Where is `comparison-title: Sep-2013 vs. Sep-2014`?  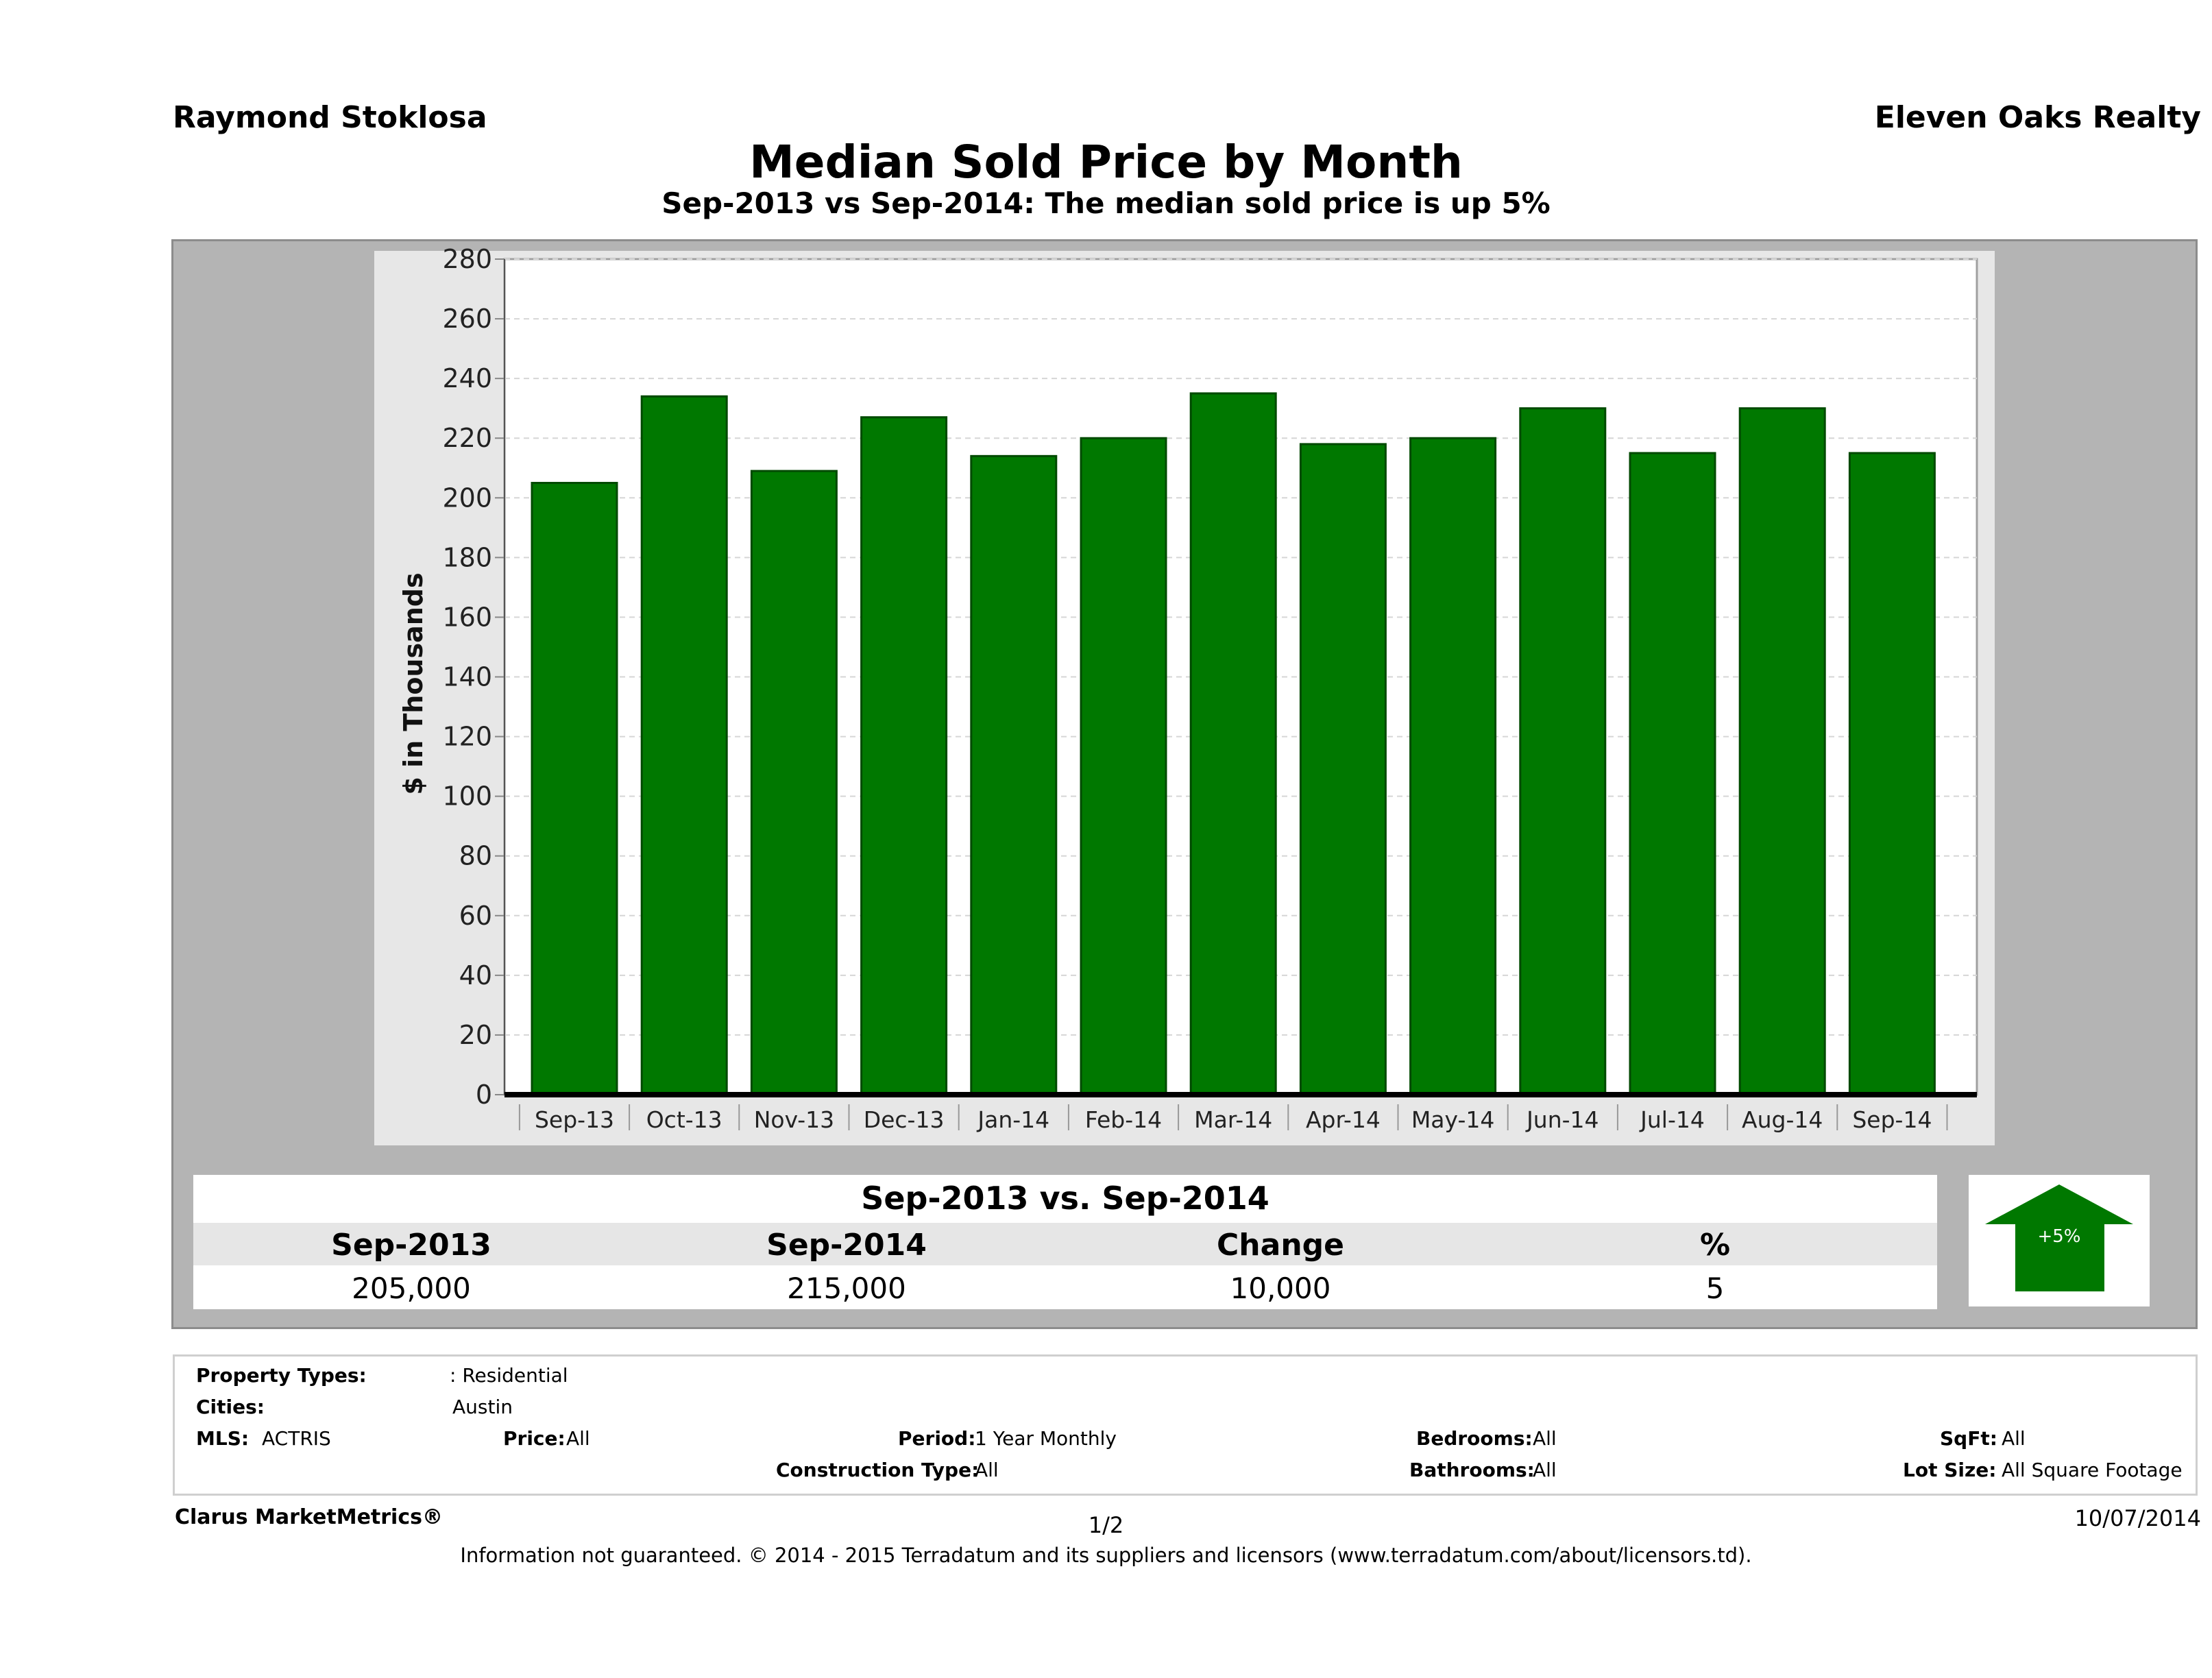 comparison-title: Sep-2013 vs. Sep-2014 is located at coordinates (1065, 1198).